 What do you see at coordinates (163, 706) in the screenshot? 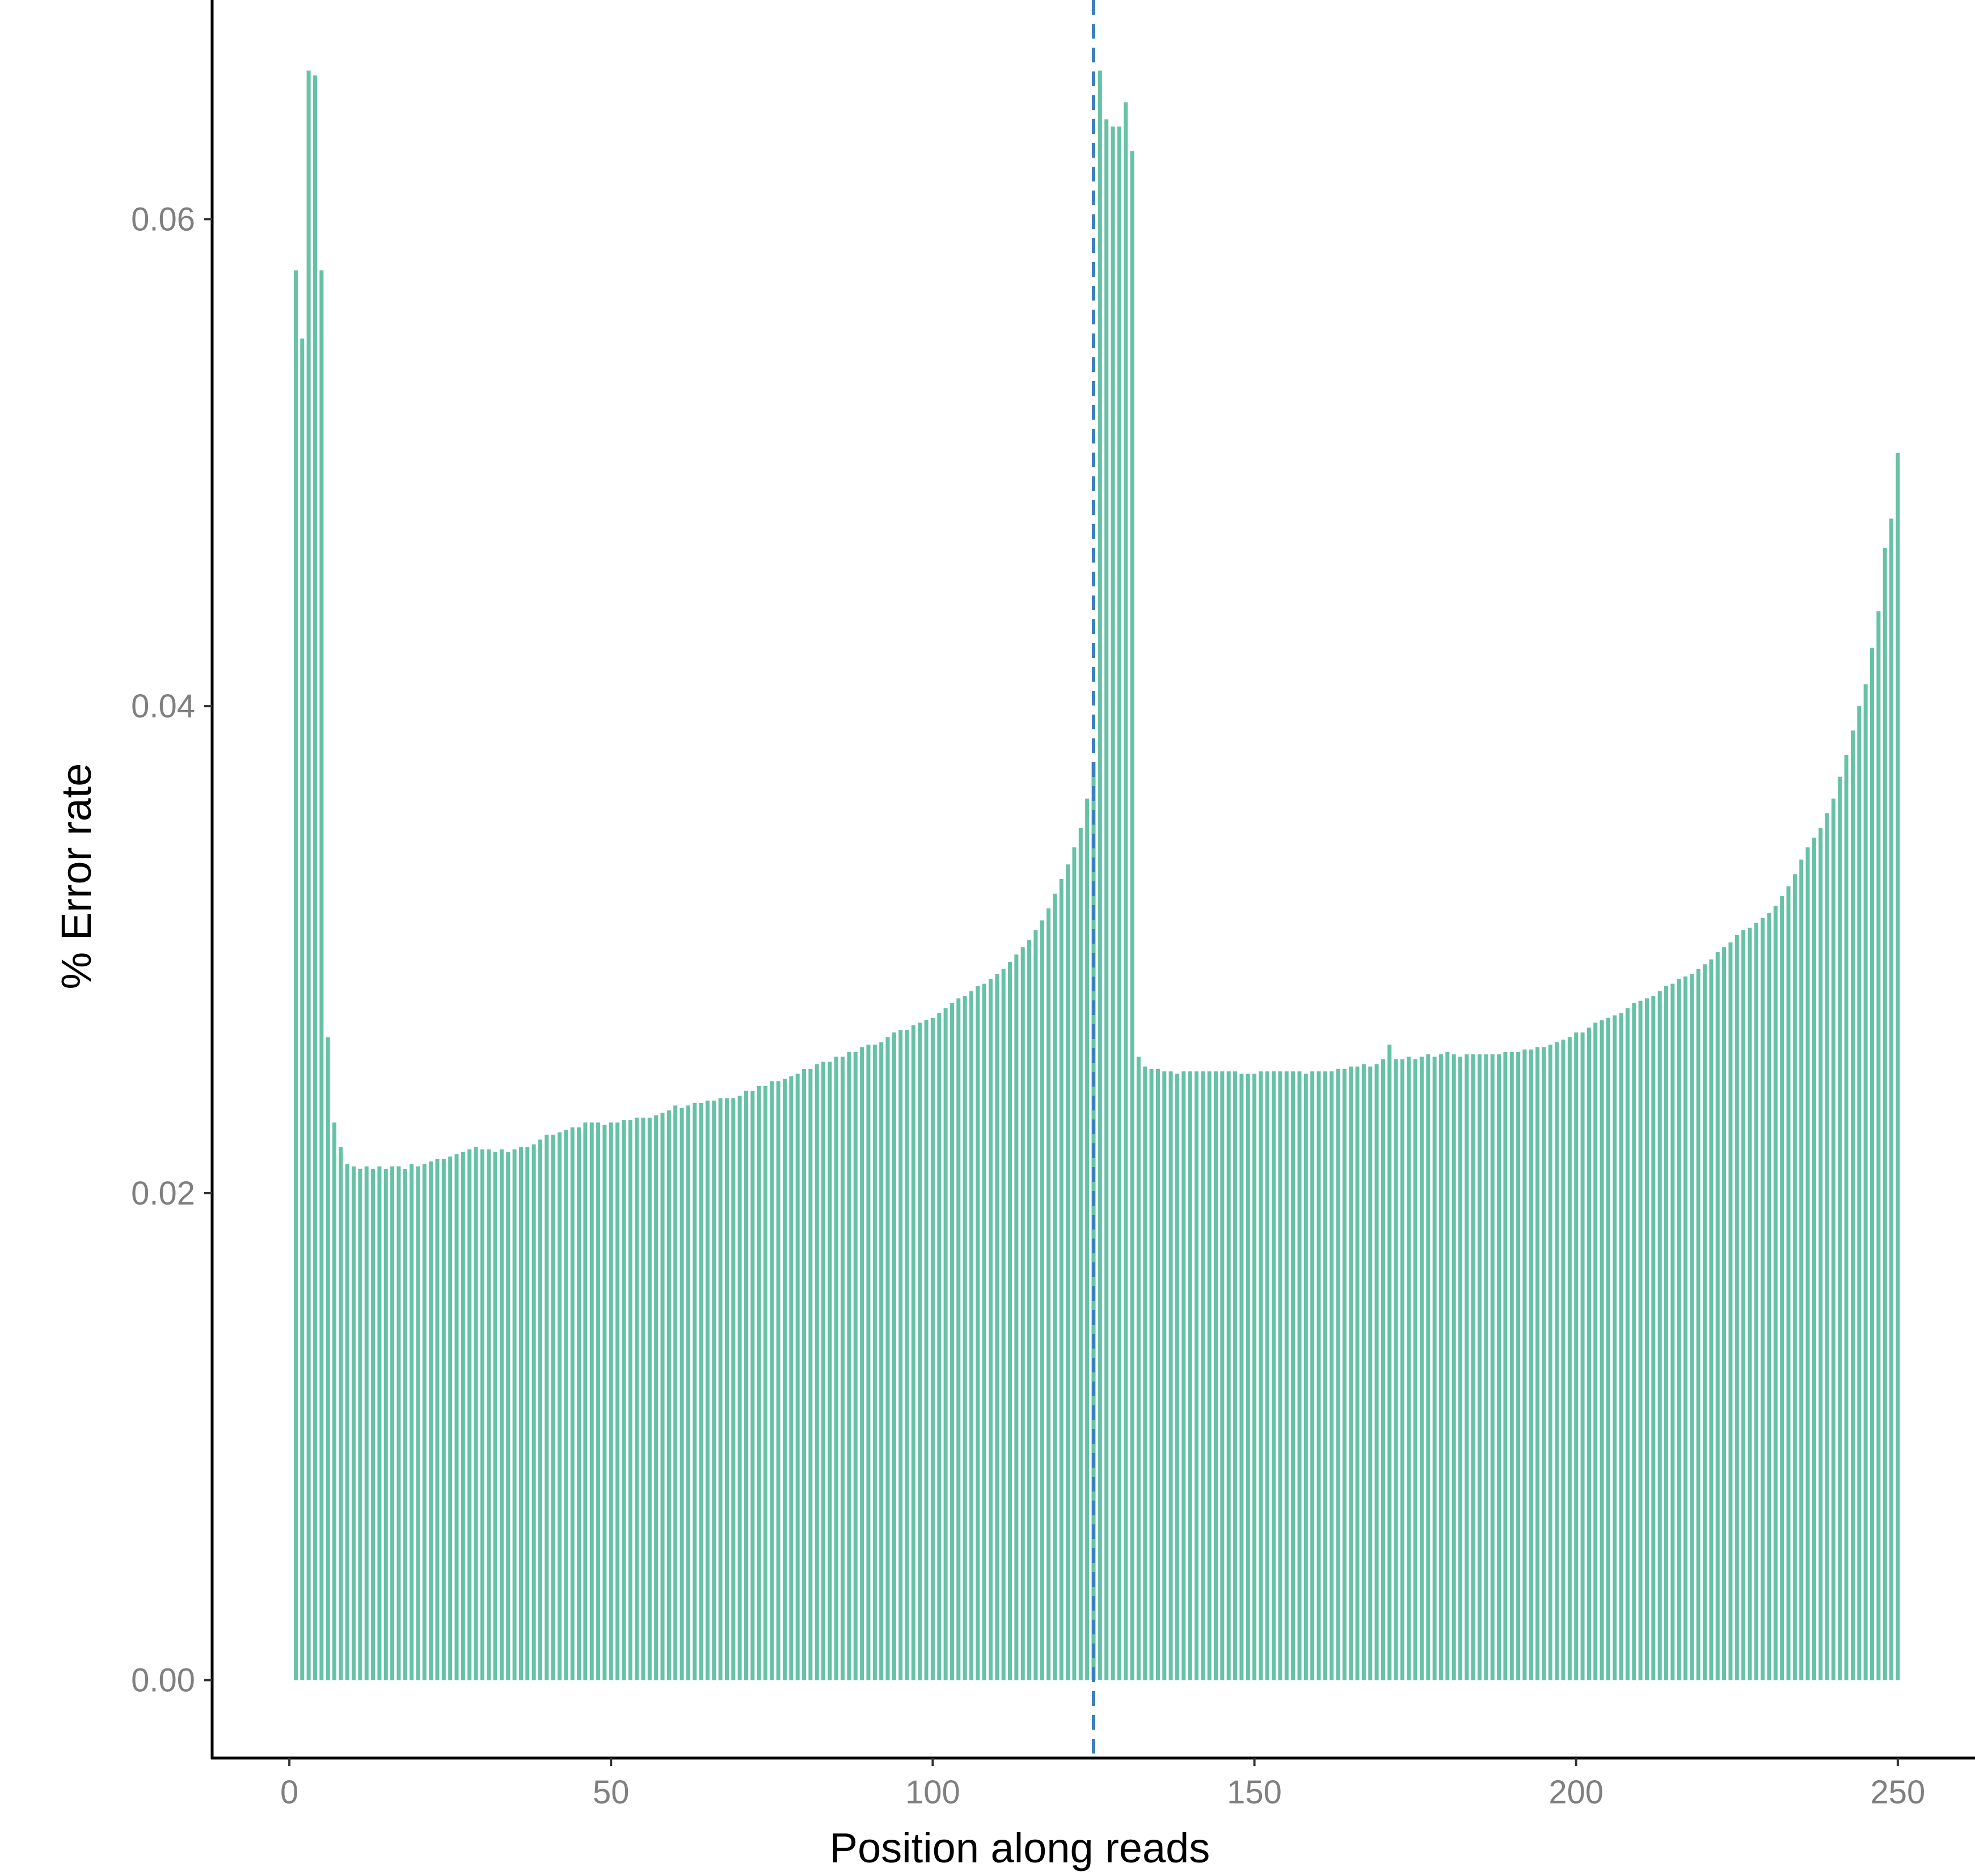
I see `y-tick-label: 0.04` at bounding box center [163, 706].